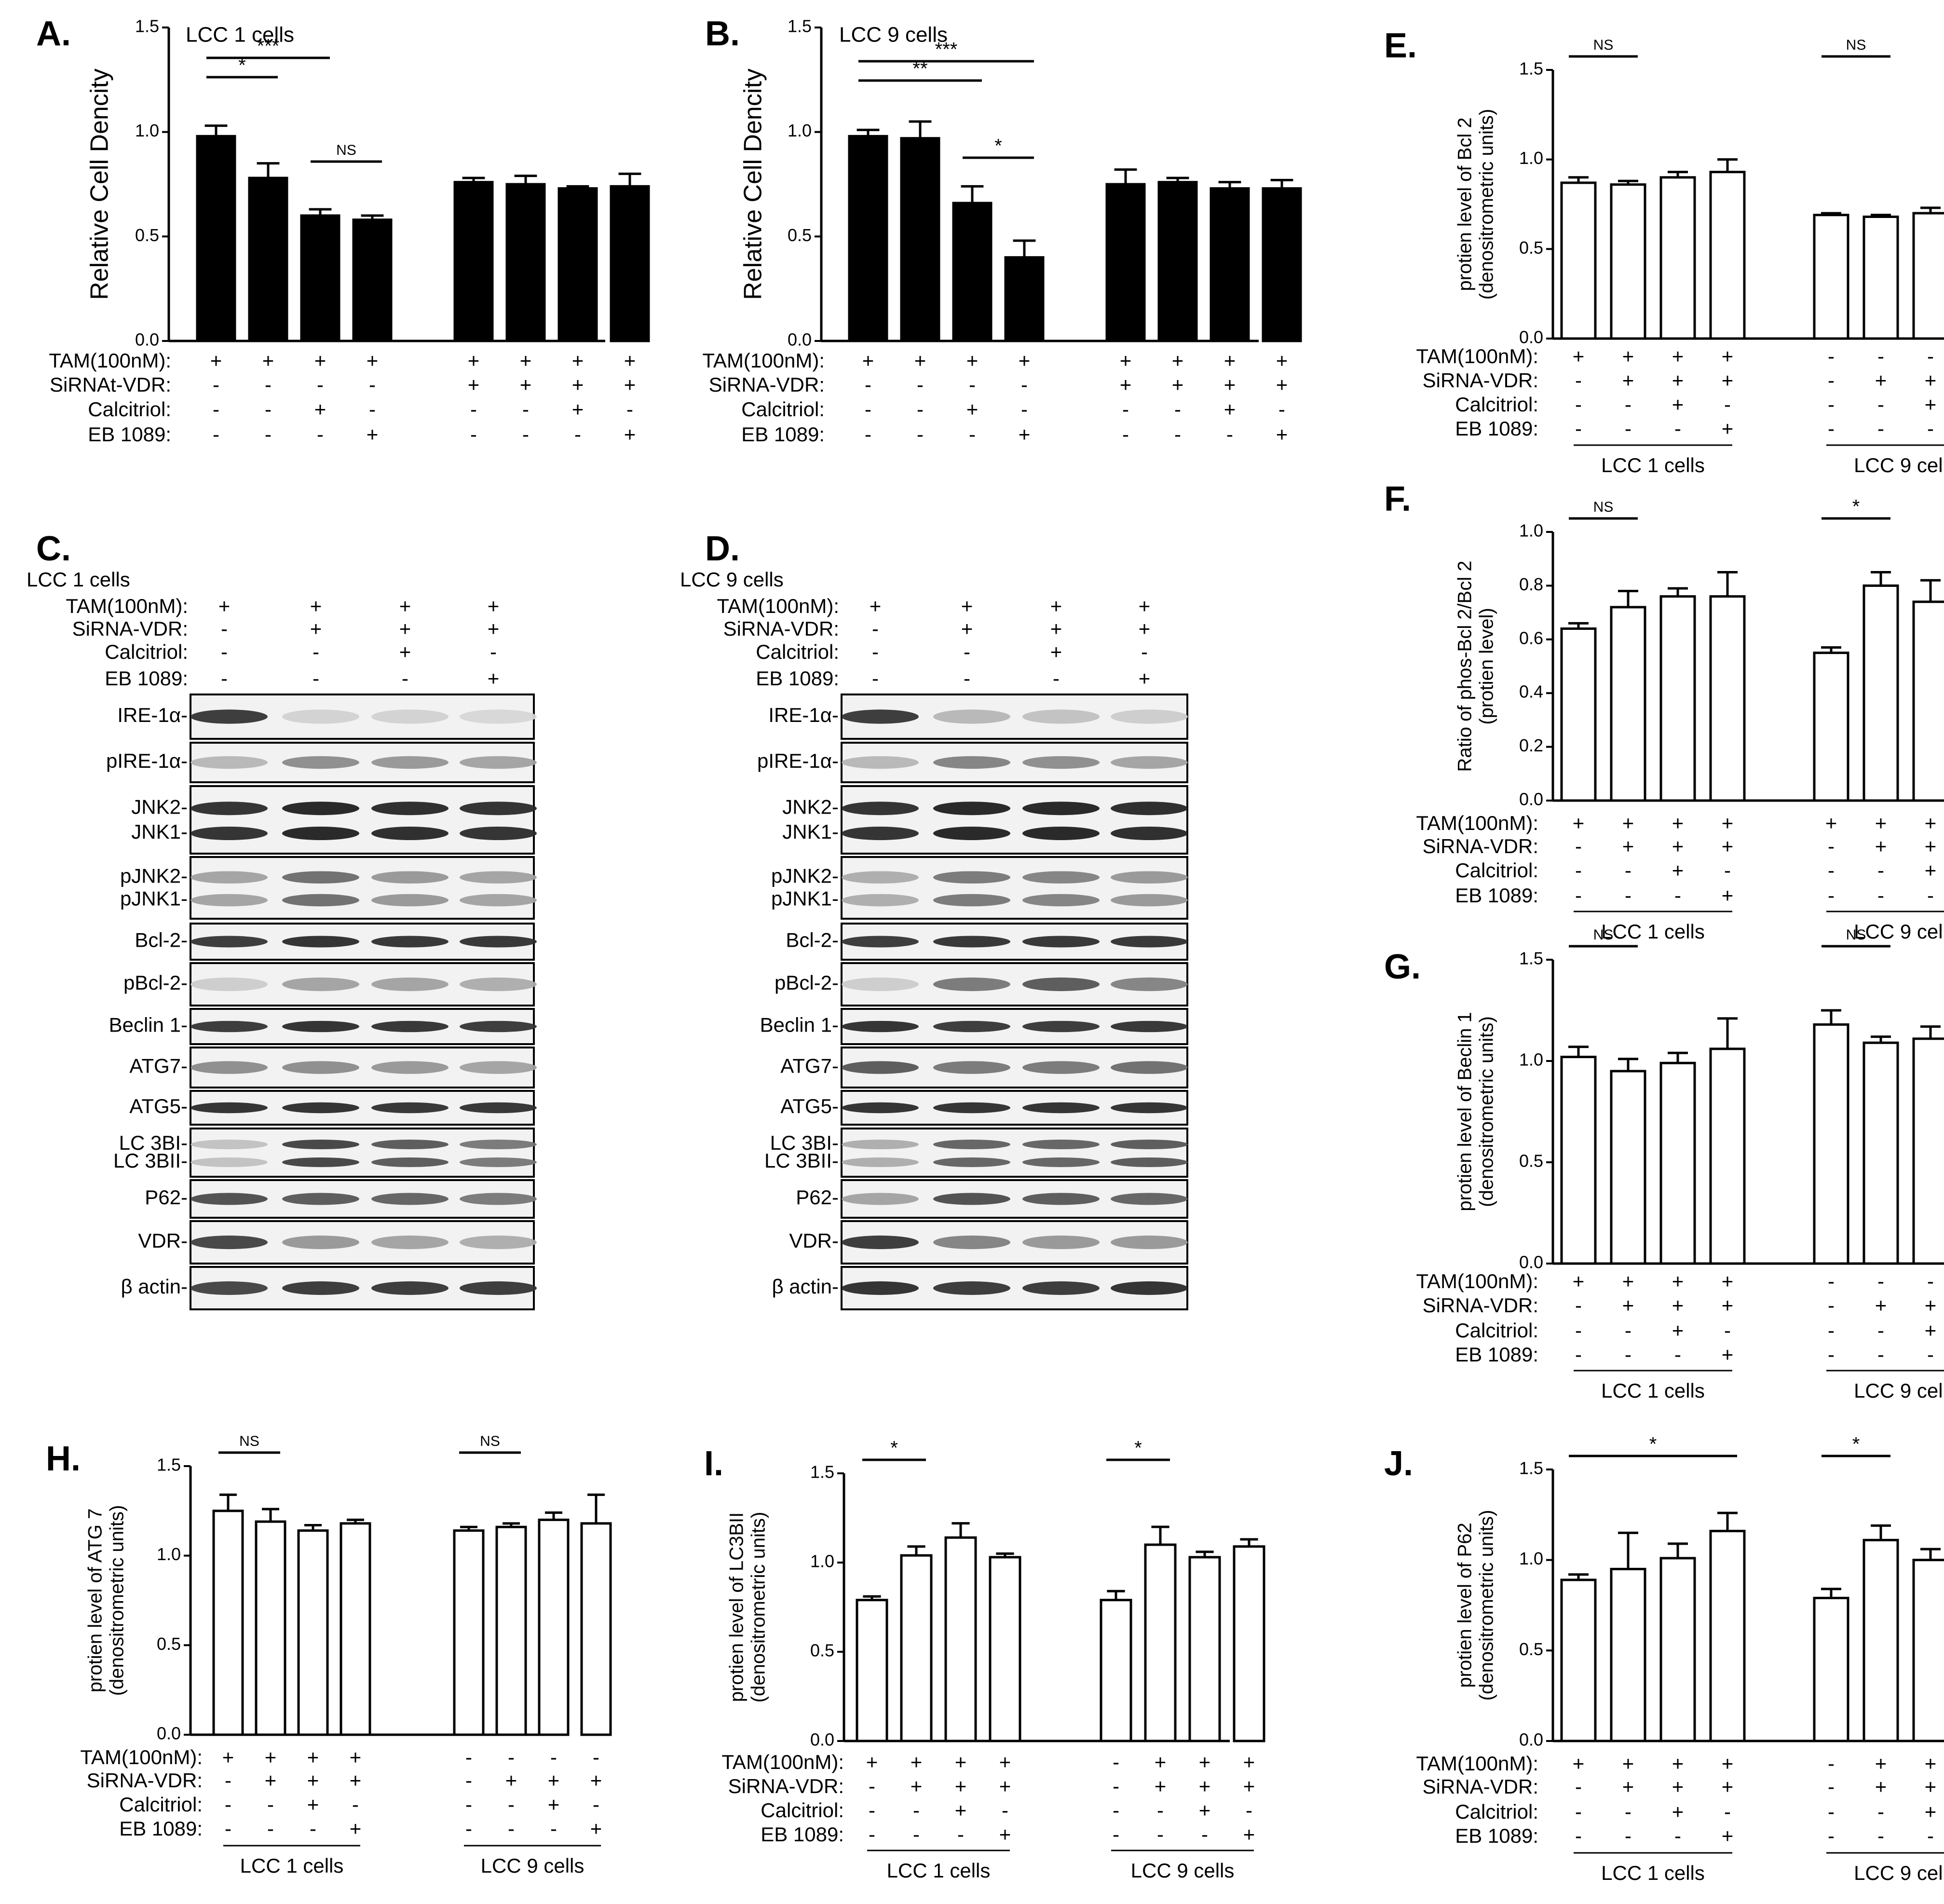 The width and height of the screenshot is (1944, 1904). Describe the element at coordinates (998, 146) in the screenshot. I see `significance-label: *` at that location.